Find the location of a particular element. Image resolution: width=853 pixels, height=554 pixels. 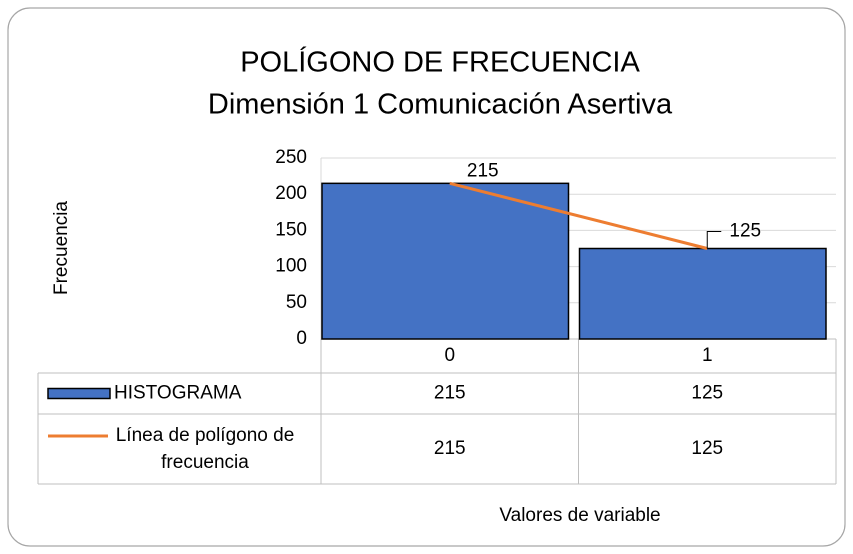

legend-box: Línea de polígono de frecuencia is located at coordinates (205, 449).